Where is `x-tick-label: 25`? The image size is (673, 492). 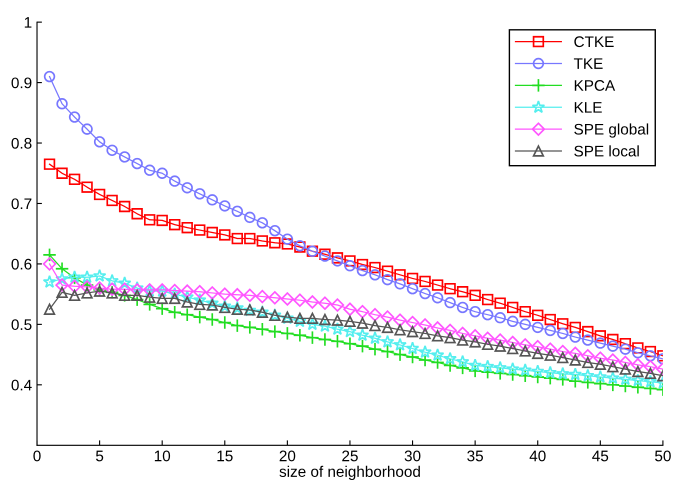 x-tick-label: 25 is located at coordinates (350, 456).